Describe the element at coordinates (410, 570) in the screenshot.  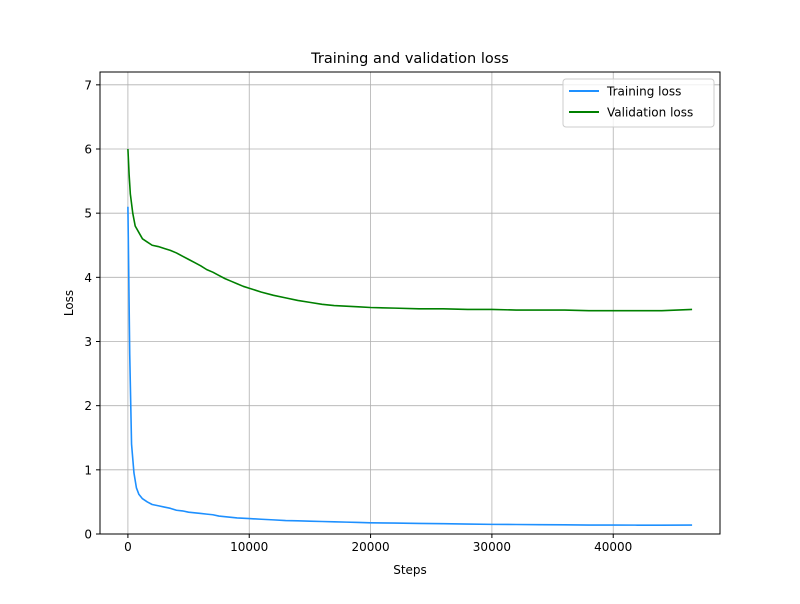
I see `x-axis-label: Steps` at that location.